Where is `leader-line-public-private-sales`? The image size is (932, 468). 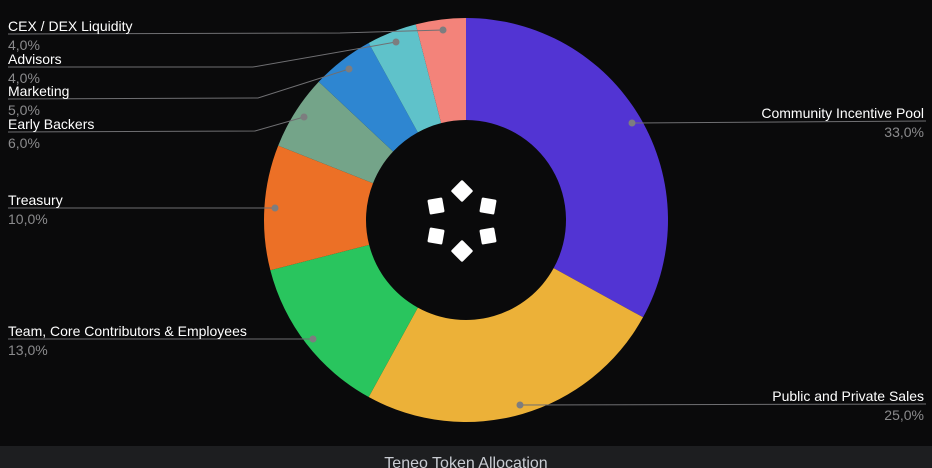
leader-line-public-private-sales is located at coordinates (723, 404).